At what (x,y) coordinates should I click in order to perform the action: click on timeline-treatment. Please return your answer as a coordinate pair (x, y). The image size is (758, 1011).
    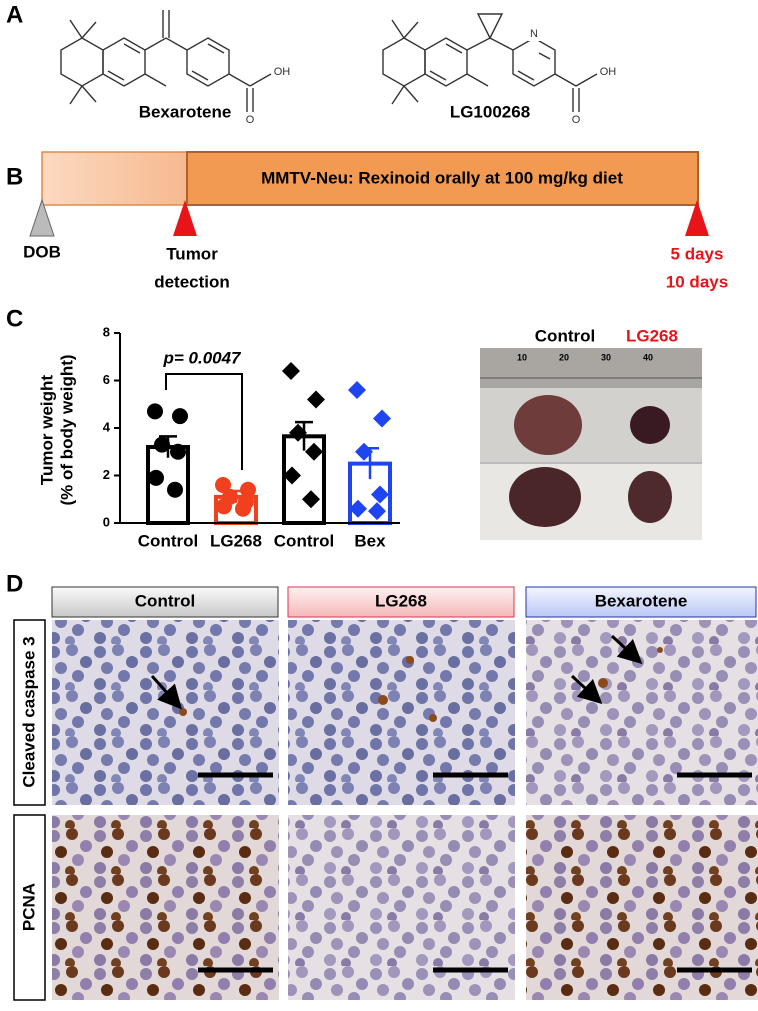
    Looking at the image, I should click on (442, 178).